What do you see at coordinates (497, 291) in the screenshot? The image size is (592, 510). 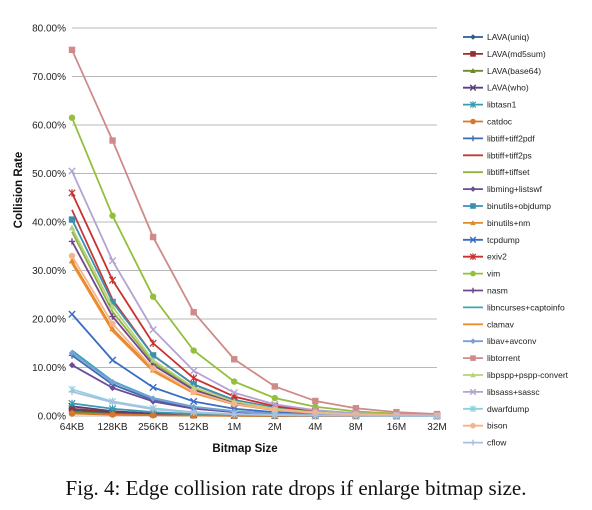 I see `legend-label: nasm` at bounding box center [497, 291].